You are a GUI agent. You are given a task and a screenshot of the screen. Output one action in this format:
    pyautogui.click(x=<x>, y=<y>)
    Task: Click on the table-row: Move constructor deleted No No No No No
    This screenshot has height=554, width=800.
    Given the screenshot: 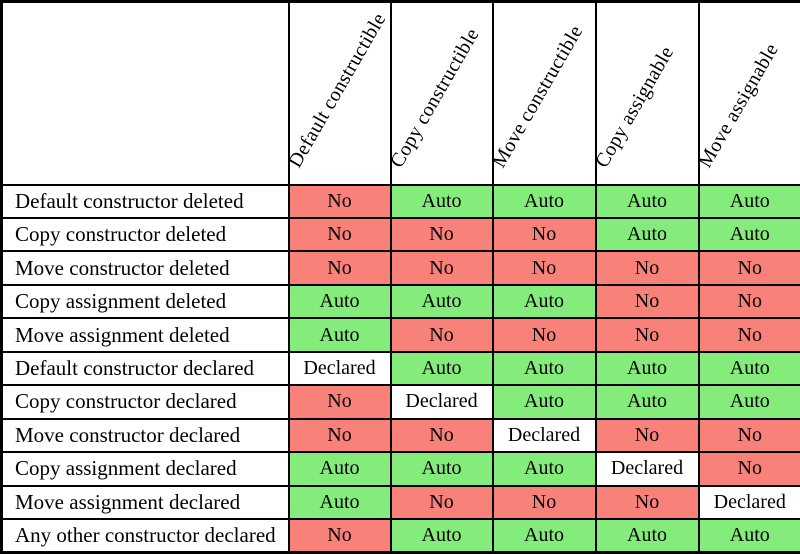 What is the action you would take?
    pyautogui.click(x=400, y=268)
    